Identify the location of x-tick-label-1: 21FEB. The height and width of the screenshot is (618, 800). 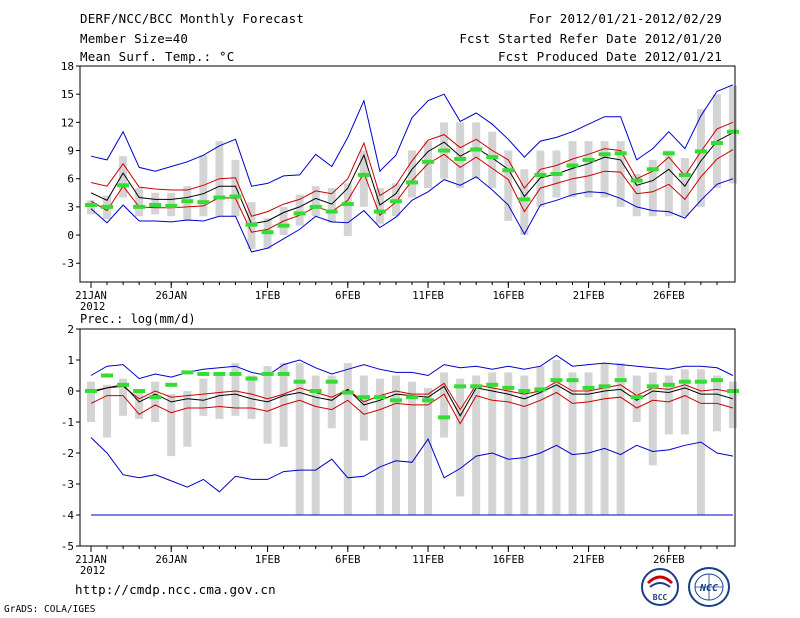
(589, 560).